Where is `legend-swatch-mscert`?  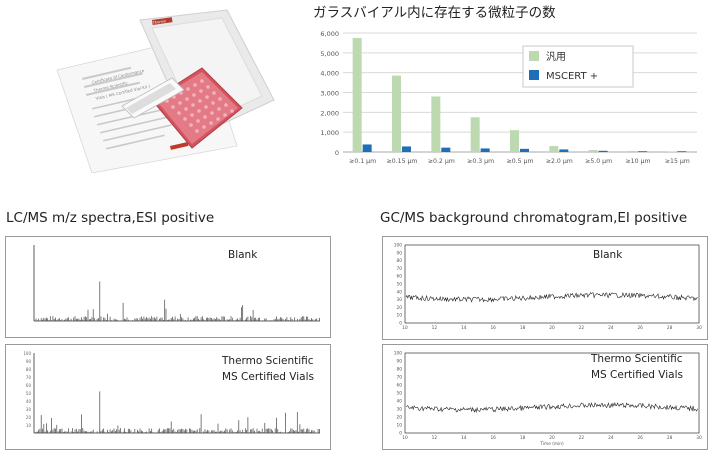
legend-swatch-mscert is located at coordinates (534, 75).